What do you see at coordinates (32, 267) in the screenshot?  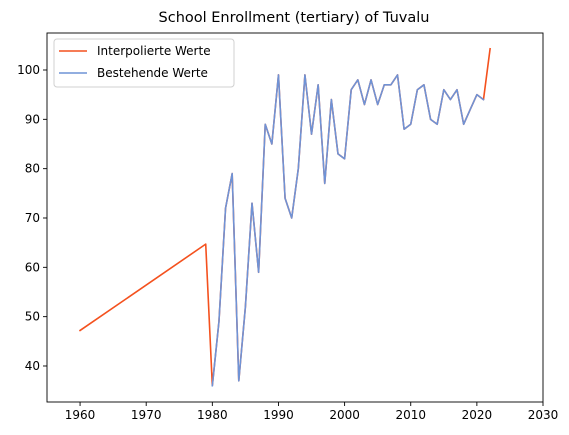 I see `y-tick-label: 60` at bounding box center [32, 267].